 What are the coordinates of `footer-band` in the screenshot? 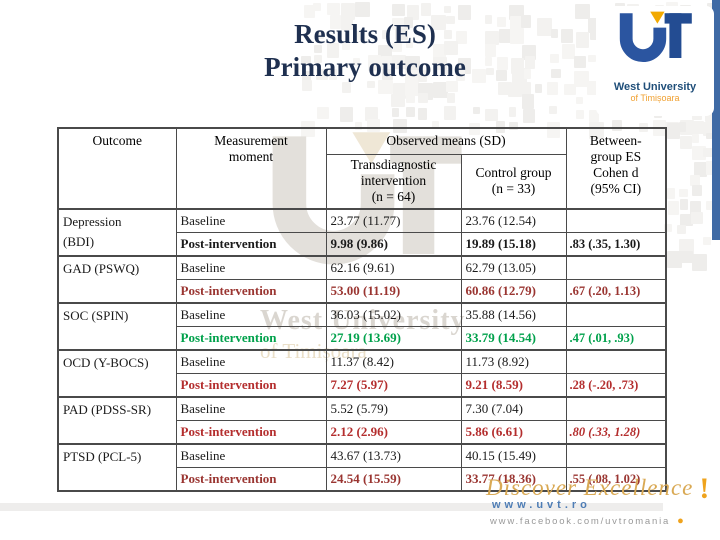 It's located at (331, 507).